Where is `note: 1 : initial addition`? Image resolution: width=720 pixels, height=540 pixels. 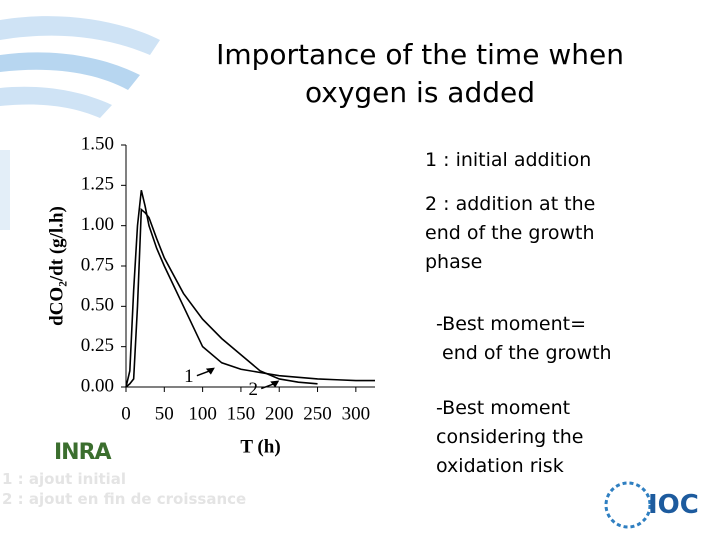
note: 1 : initial addition is located at coordinates (508, 160).